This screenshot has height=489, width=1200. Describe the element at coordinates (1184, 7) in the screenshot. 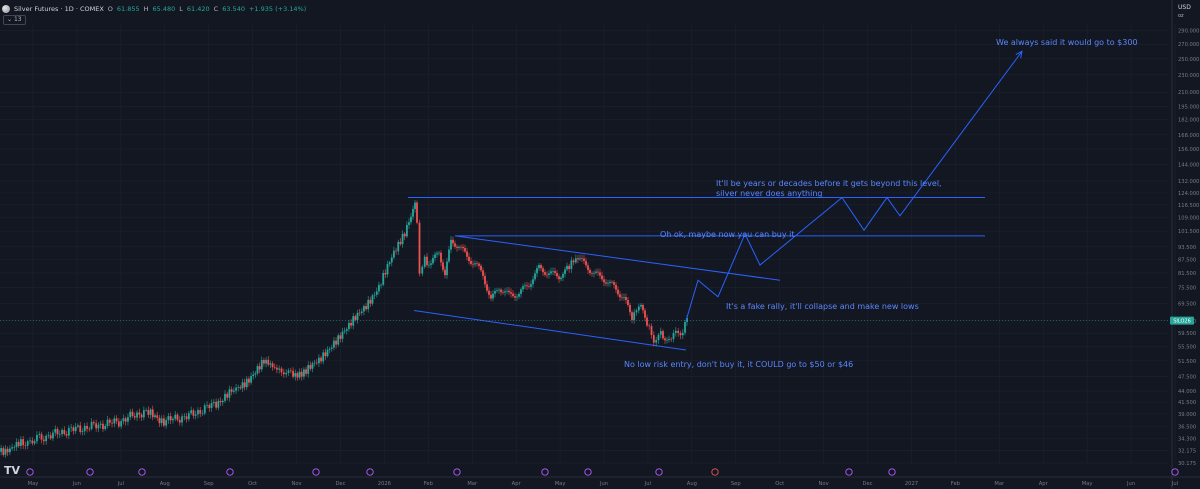

I see `currency-label: USD` at that location.